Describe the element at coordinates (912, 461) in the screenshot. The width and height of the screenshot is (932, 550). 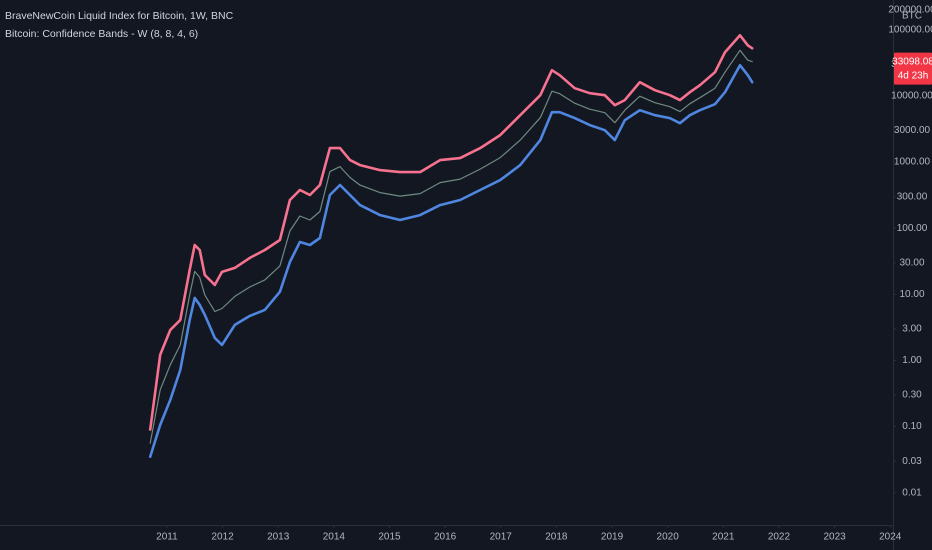
I see `y-tick-label: 0.03` at that location.